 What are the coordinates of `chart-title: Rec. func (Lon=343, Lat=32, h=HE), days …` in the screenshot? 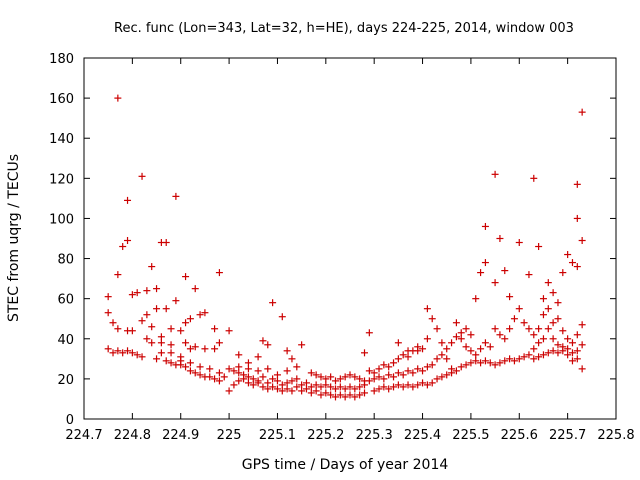 It's located at (344, 28).